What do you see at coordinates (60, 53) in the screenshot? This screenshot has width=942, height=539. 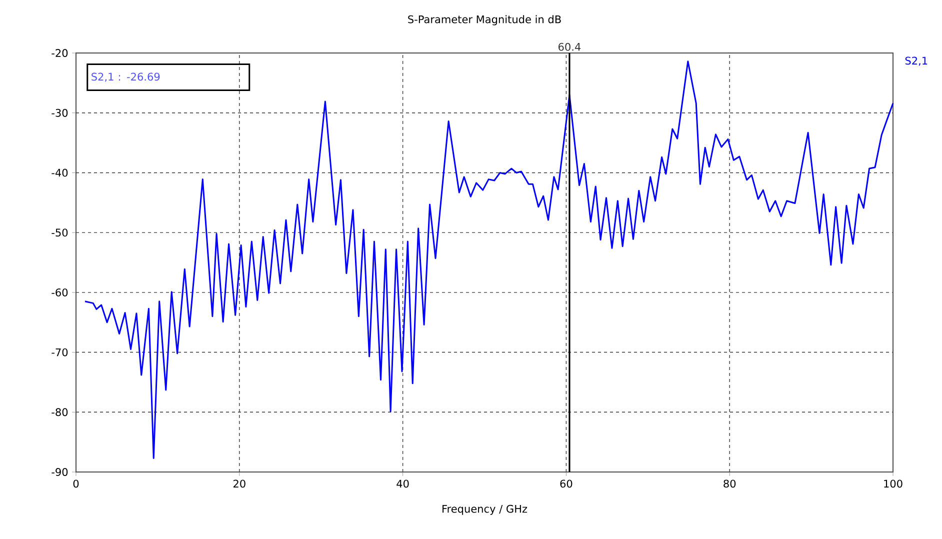 I see `y-tick-label: -20` at bounding box center [60, 53].